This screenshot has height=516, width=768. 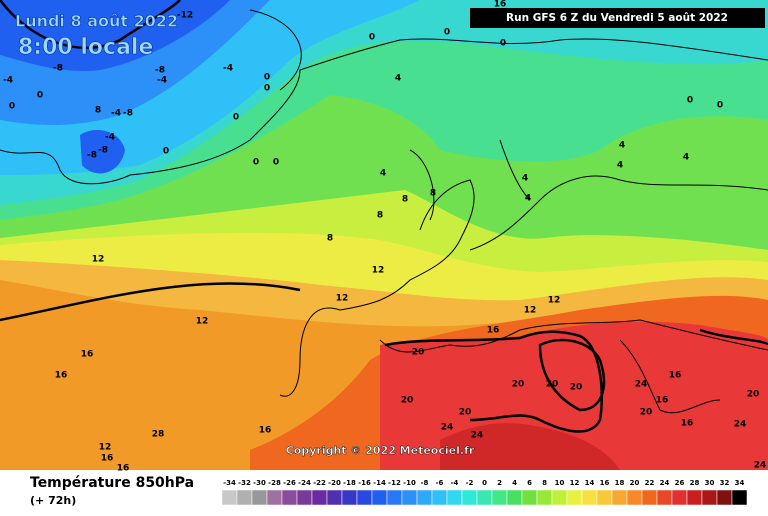 What do you see at coordinates (259, 483) in the screenshot?
I see `legend-tick-label: -30` at bounding box center [259, 483].